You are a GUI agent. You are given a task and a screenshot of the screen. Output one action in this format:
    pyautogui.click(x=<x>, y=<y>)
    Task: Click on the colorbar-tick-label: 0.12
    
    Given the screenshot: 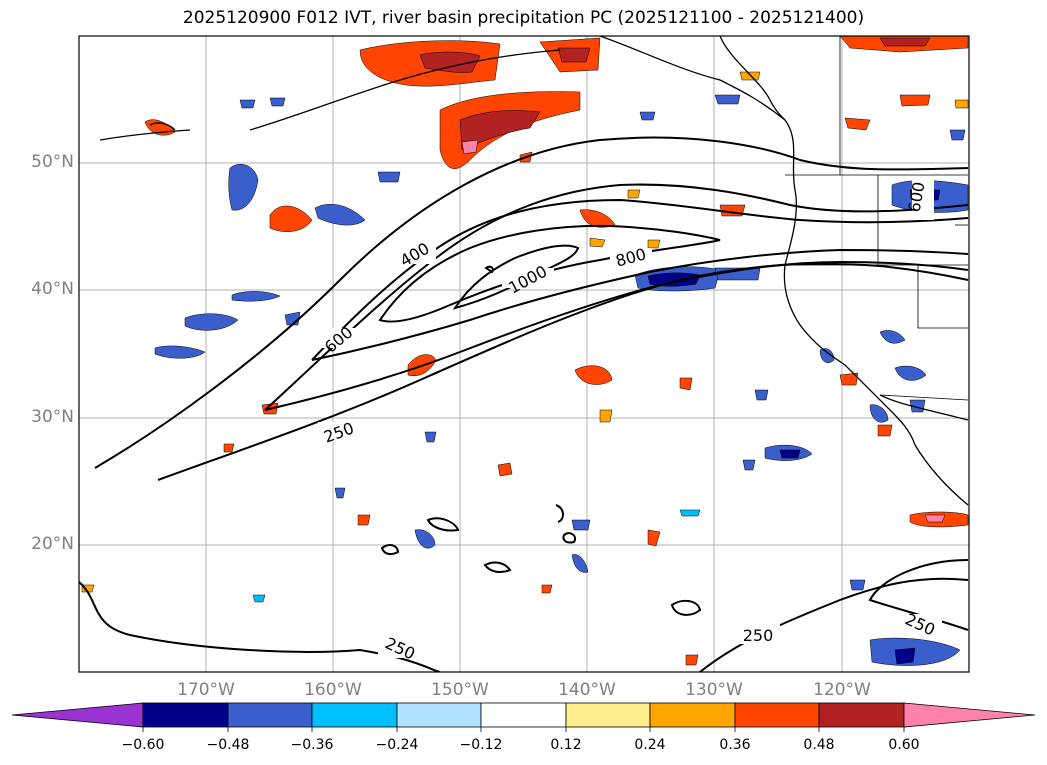 What is the action you would take?
    pyautogui.click(x=566, y=745)
    